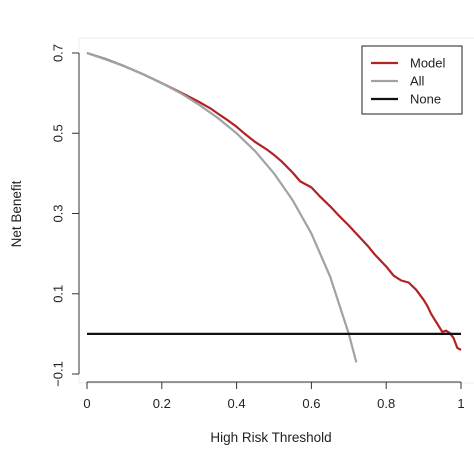 This screenshot has height=474, width=474. I want to click on x-tick-label: 0.4, so click(237, 403).